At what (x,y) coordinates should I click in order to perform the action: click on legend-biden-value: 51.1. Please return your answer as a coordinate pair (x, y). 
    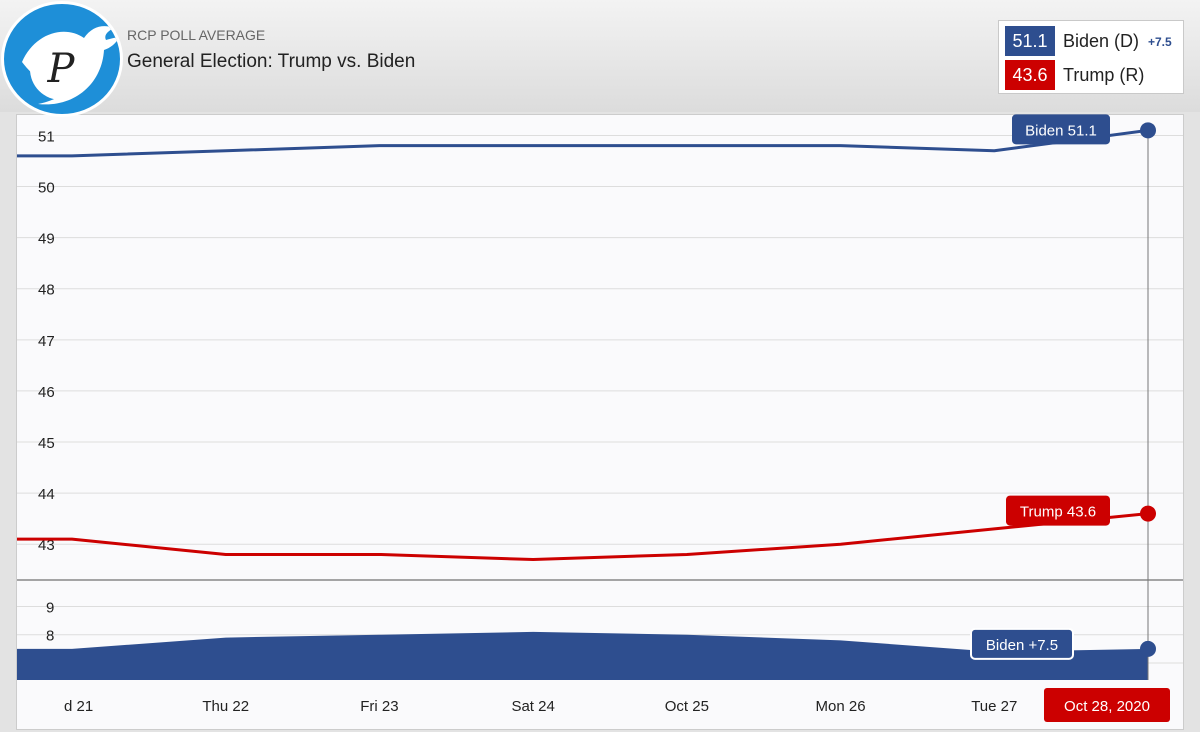
    Looking at the image, I should click on (1030, 41).